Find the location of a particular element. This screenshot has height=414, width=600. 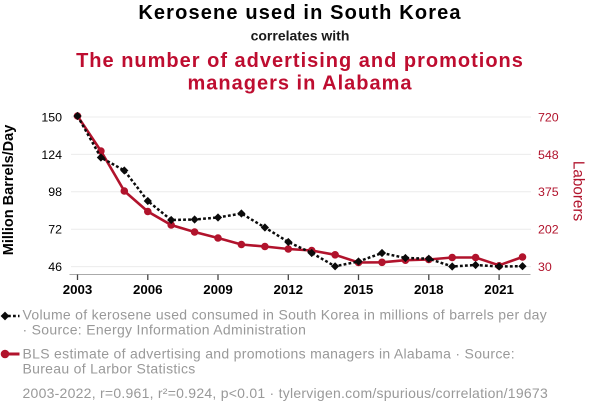

svg-text: 548 is located at coordinates (548, 155).